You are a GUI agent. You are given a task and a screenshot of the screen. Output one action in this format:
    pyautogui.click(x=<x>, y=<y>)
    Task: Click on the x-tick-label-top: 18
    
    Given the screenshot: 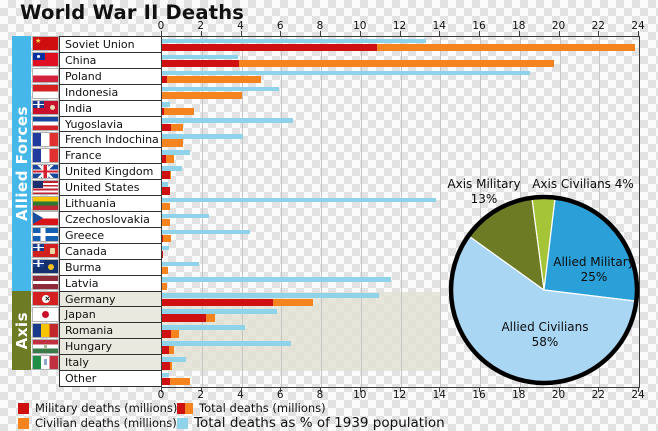 What is the action you would take?
    pyautogui.click(x=519, y=26)
    